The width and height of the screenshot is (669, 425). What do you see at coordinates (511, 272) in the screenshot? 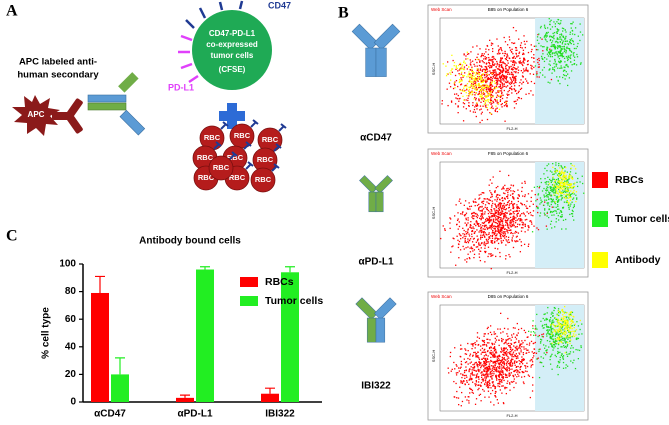
I see `x-axis-label: FL2-H` at bounding box center [511, 272].